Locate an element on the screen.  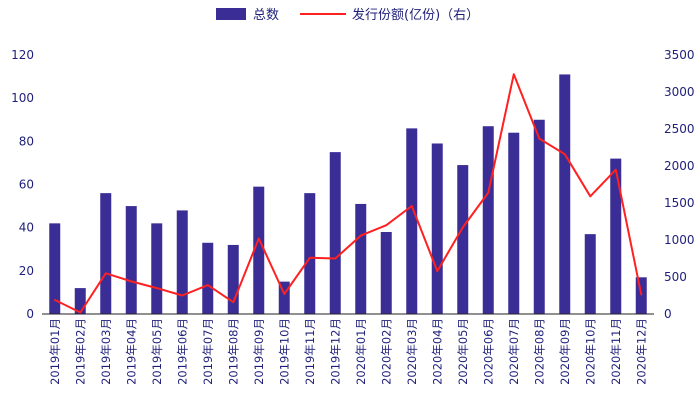
y-right-tick-label: 0 is located at coordinates (668, 314).